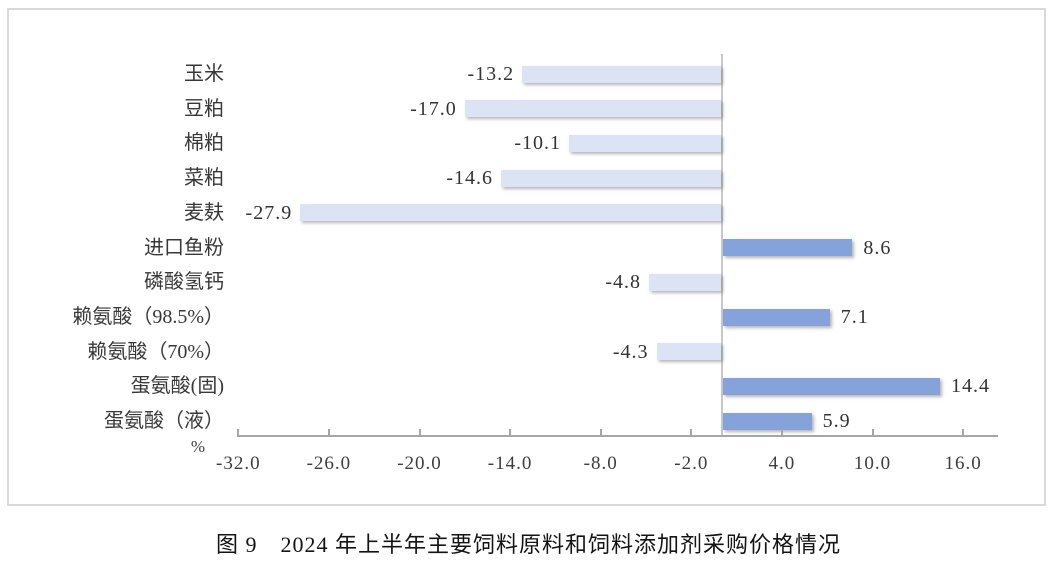 This screenshot has width=1057, height=584. I want to click on x-axis-tick-label: -2.0, so click(691, 463).